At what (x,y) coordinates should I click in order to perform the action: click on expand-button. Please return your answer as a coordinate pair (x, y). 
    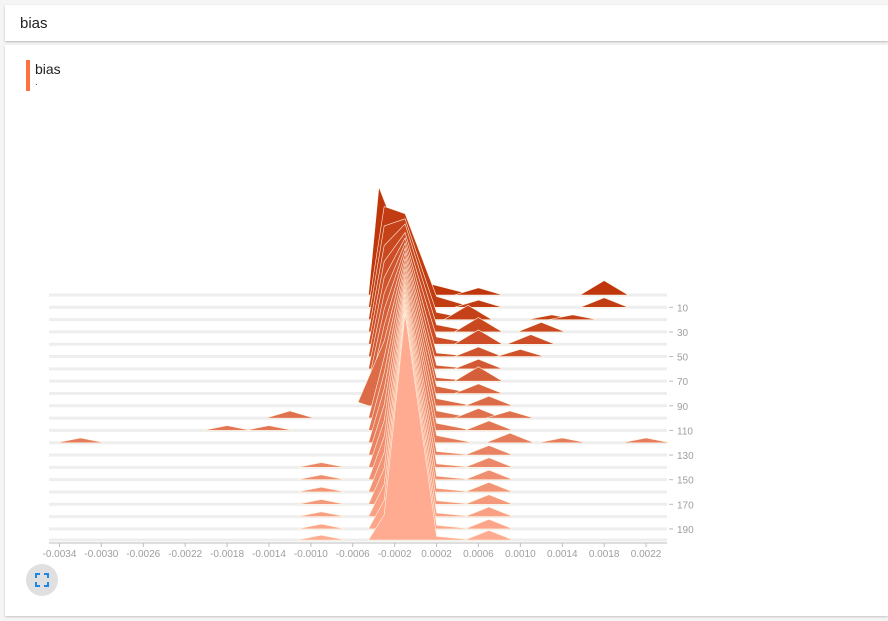
    Looking at the image, I should click on (42, 580).